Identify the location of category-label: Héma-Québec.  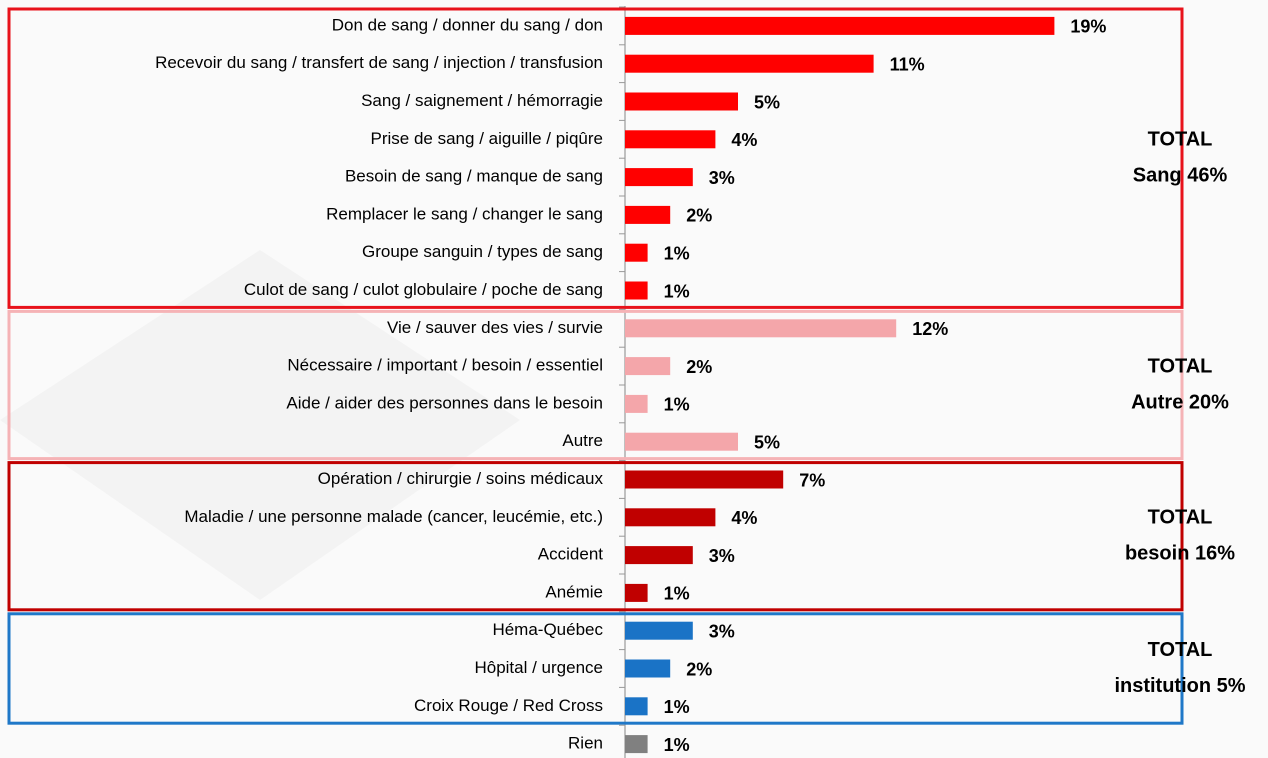
(547, 629).